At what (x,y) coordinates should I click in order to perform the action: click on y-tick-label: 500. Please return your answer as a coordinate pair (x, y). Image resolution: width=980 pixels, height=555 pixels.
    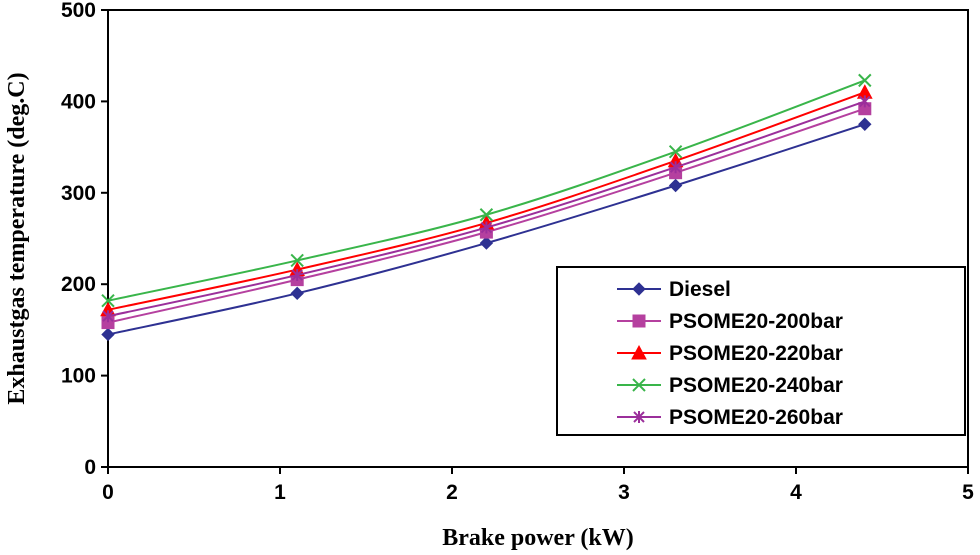
    Looking at the image, I should click on (78, 11).